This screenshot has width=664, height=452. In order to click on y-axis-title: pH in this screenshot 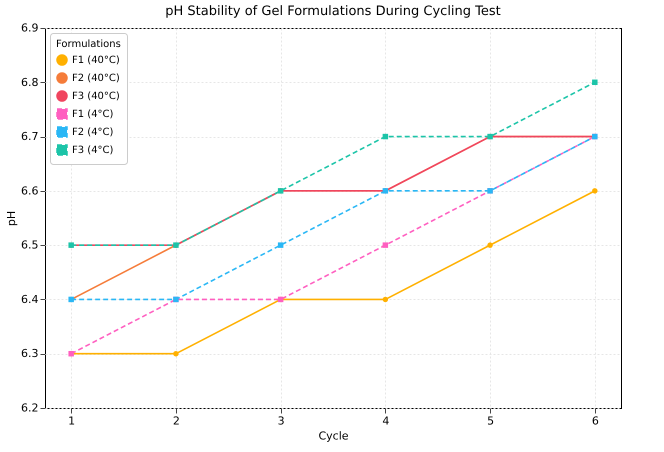, I will do `click(11, 218)`.